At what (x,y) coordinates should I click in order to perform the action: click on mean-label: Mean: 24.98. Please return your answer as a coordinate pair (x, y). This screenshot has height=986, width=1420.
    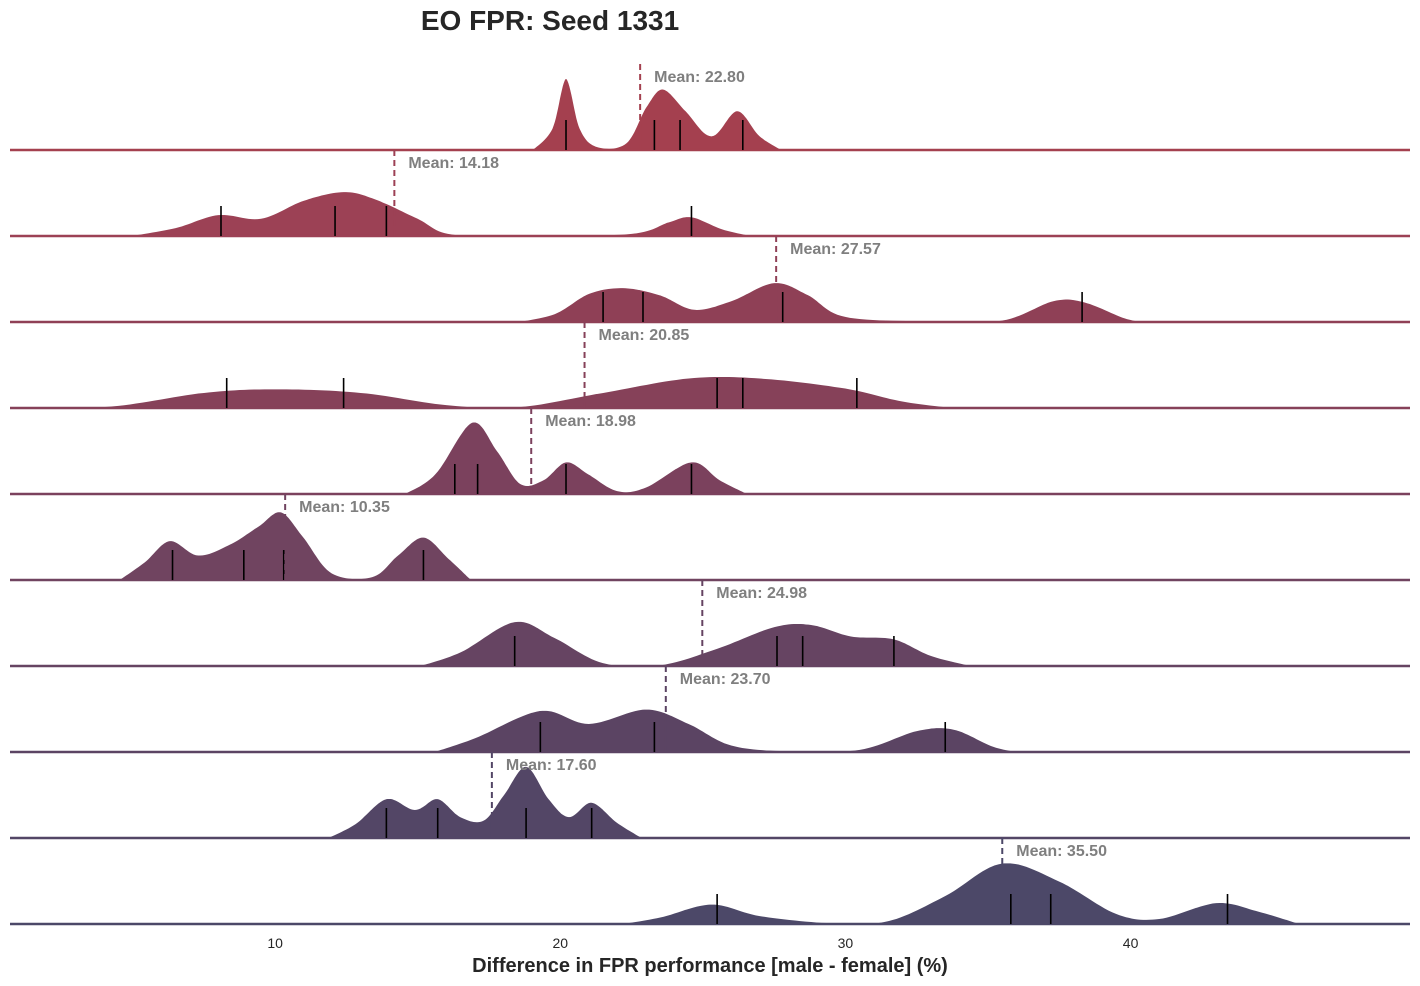
    Looking at the image, I should click on (761, 593).